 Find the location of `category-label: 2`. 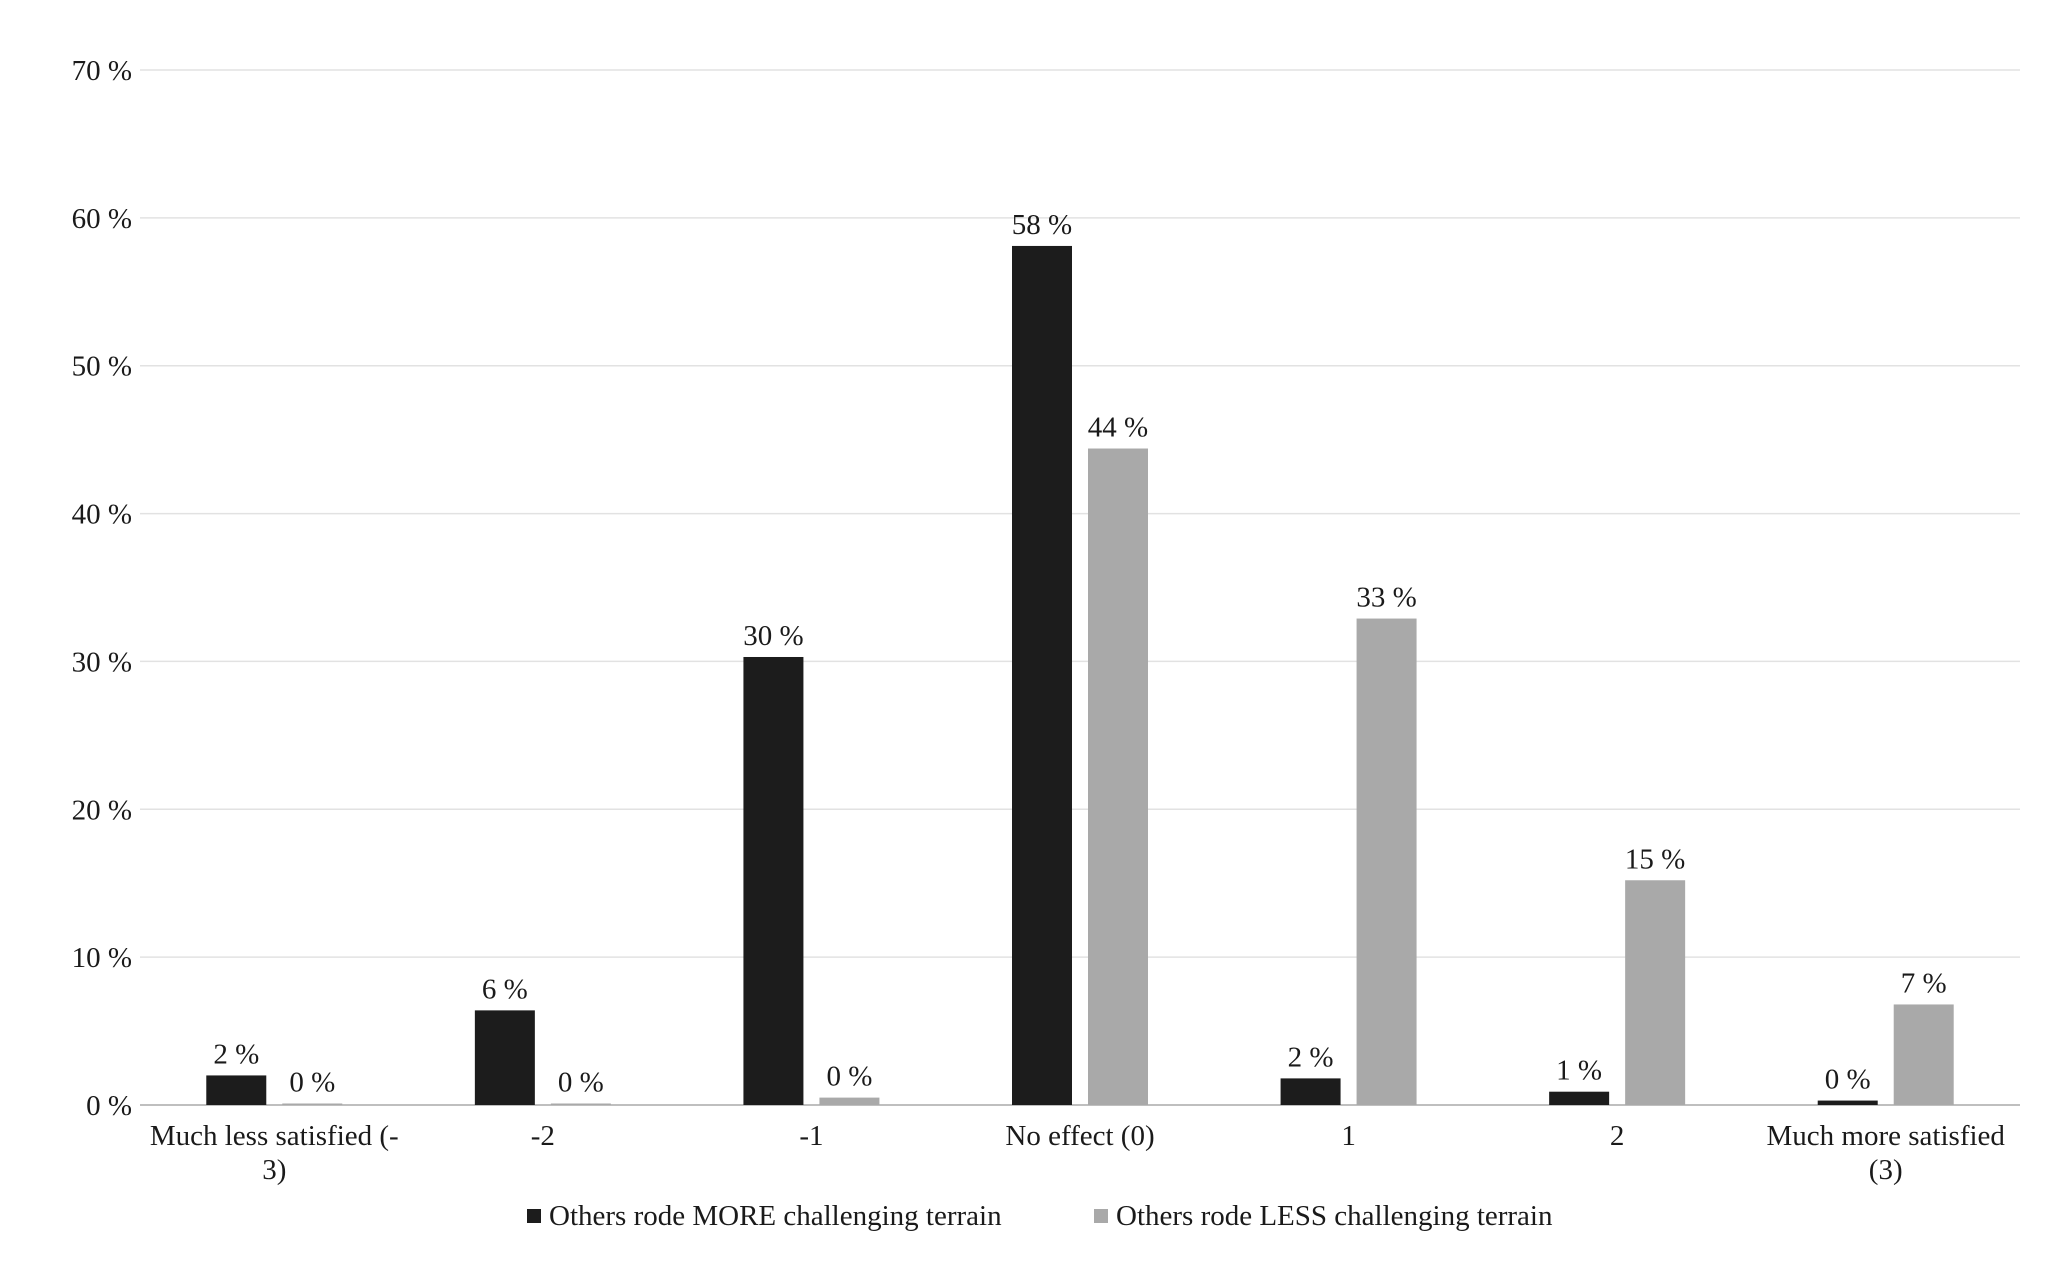

category-label: 2 is located at coordinates (1617, 1136).